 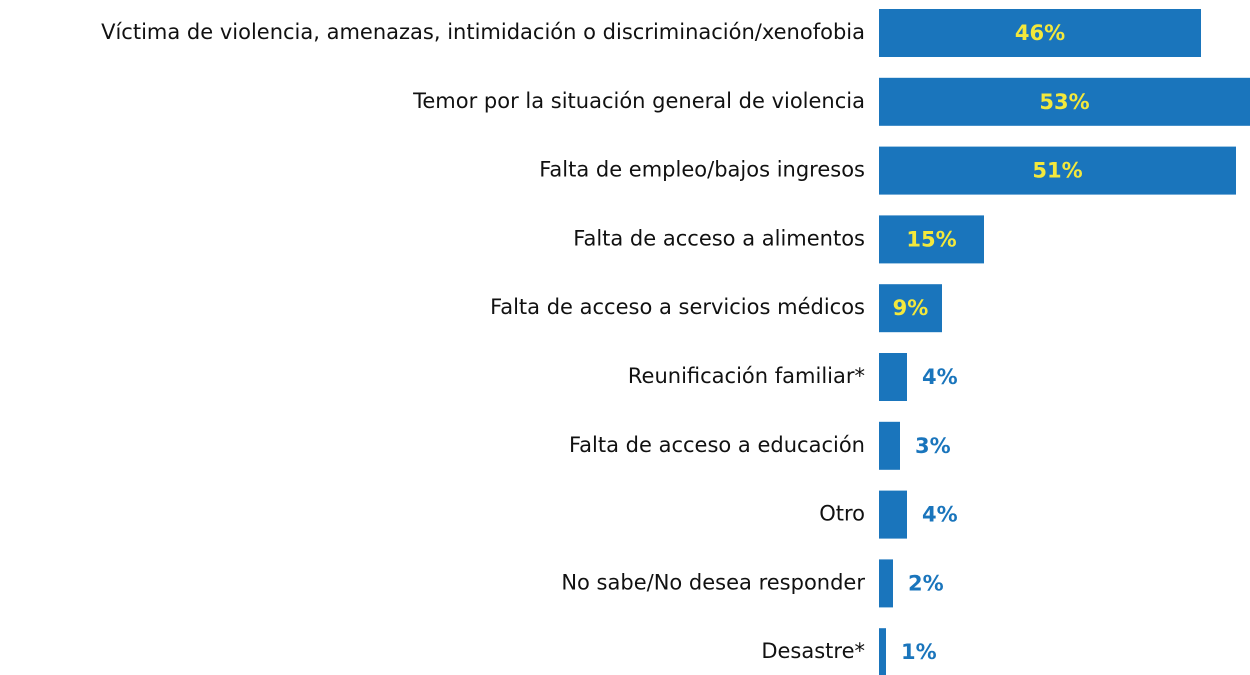 I want to click on value-label: 9%, so click(x=911, y=308).